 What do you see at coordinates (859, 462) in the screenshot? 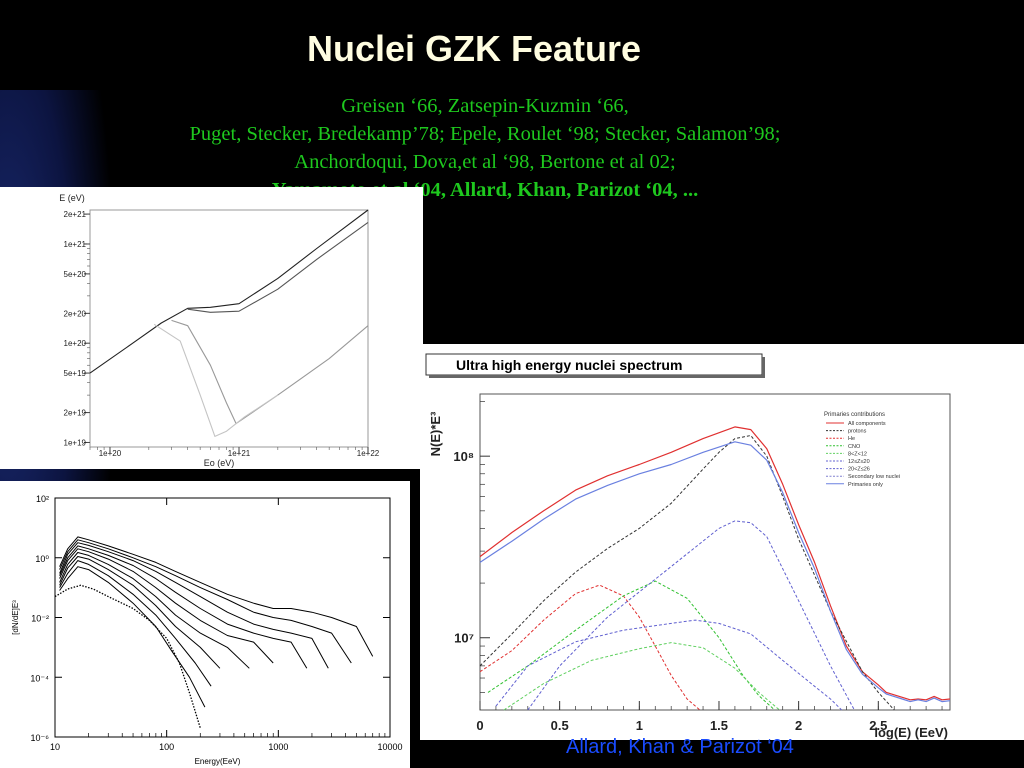
I see `legend-label: 12≤Z≤20` at bounding box center [859, 462].